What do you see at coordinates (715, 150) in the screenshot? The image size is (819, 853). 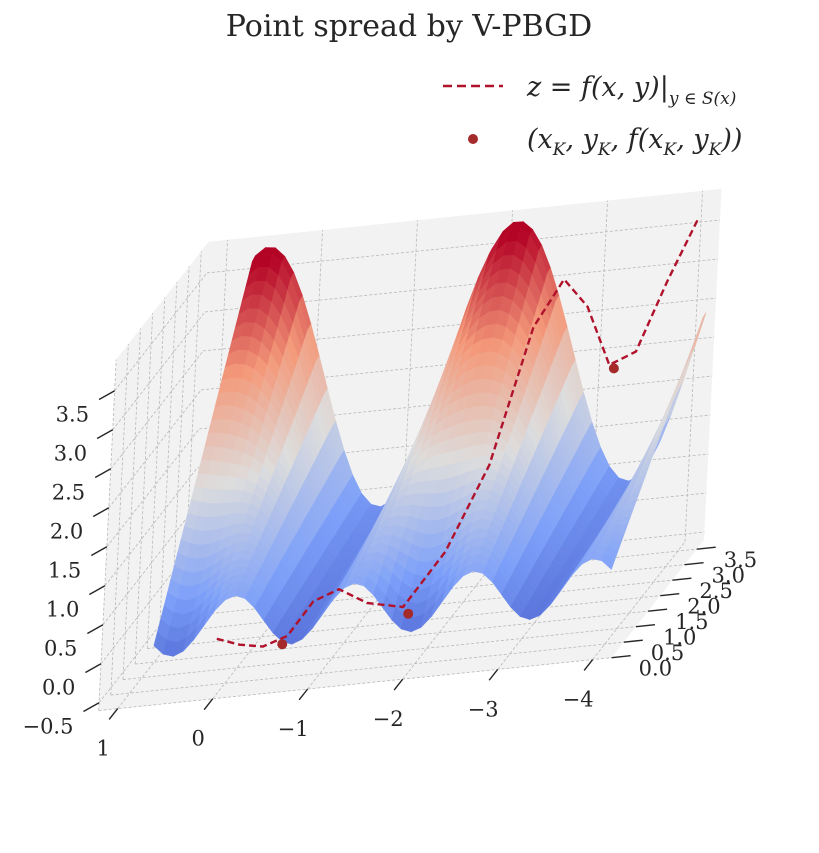 I see `legend-pt-h: K` at bounding box center [715, 150].